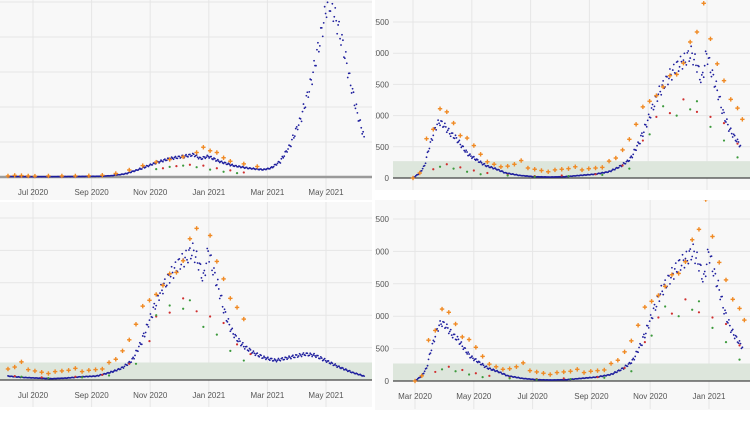  I want to click on y-tick-label: 0, so click(387, 178).